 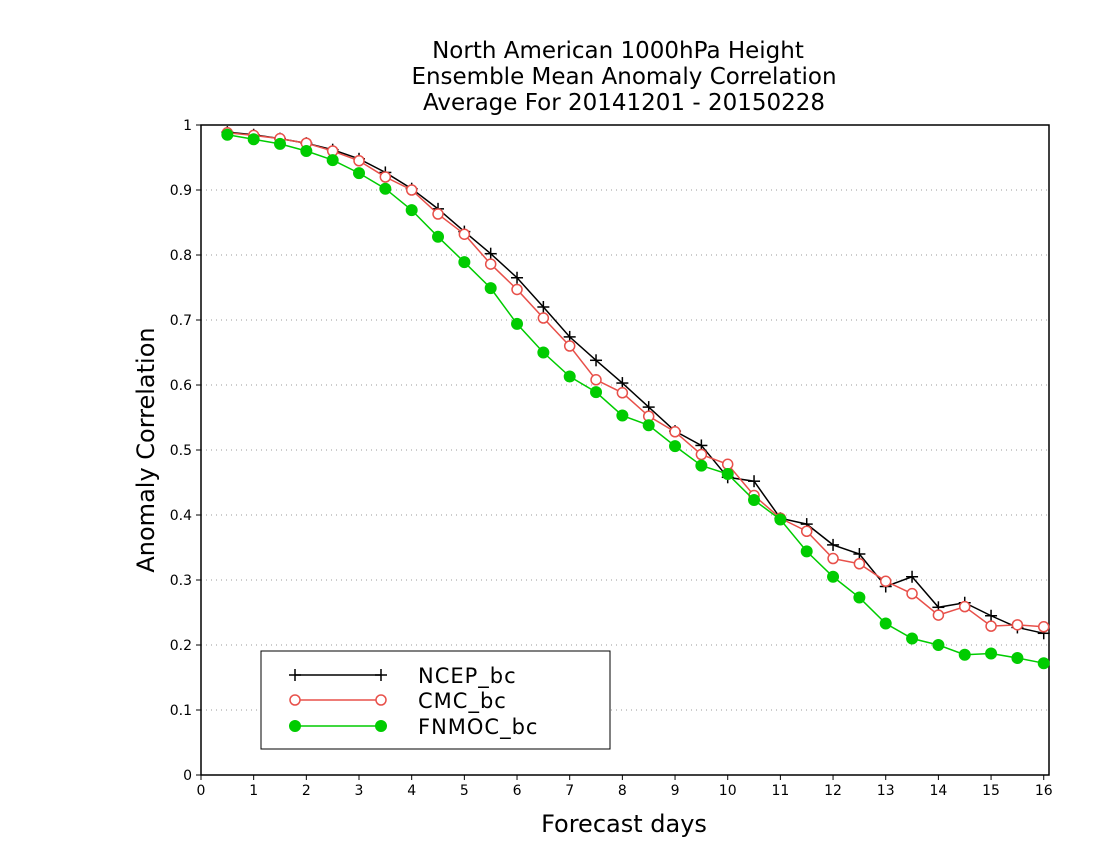 I want to click on x-tick-label: 10, so click(x=728, y=791).